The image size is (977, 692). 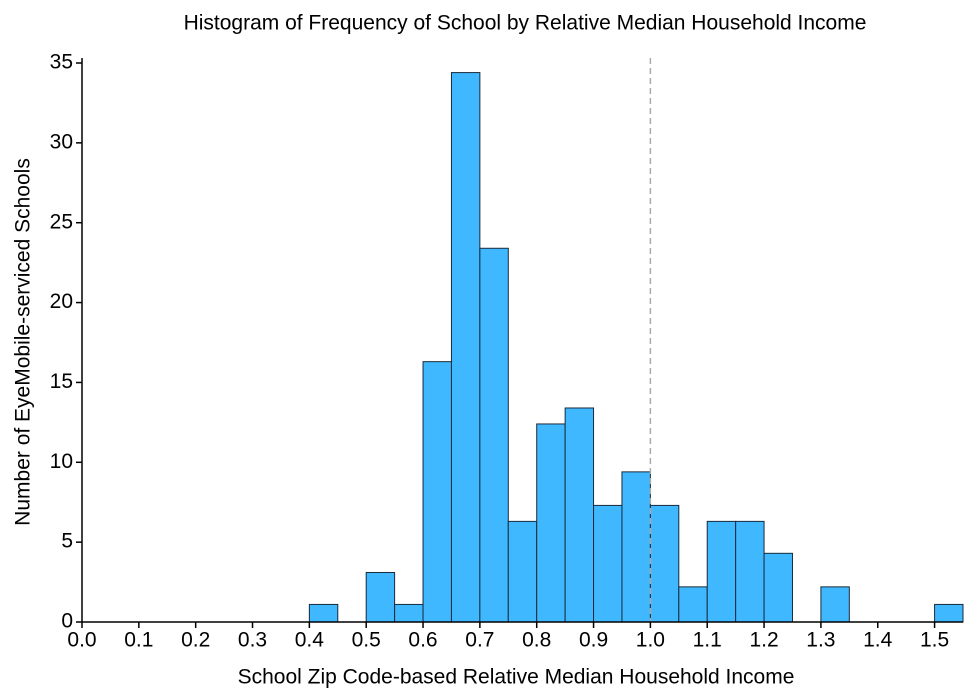 I want to click on y-tick-label: 0, so click(x=67, y=621).